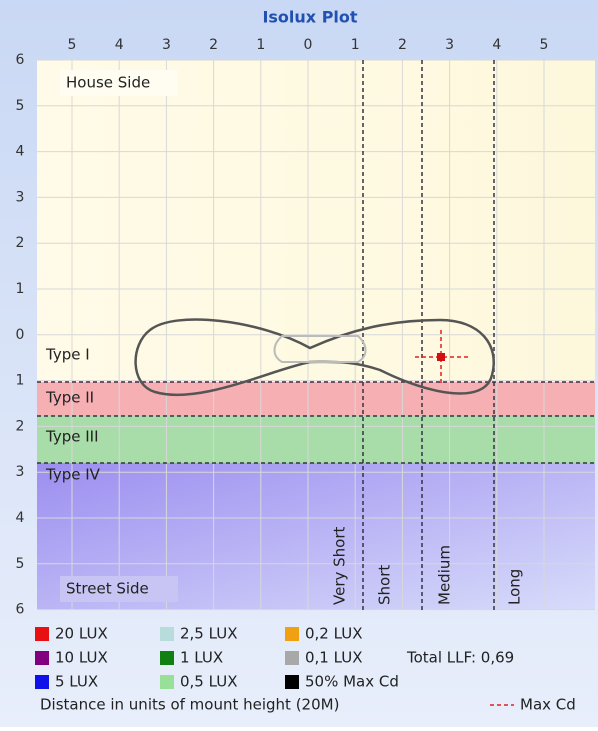 This screenshot has width=598, height=731. What do you see at coordinates (445, 575) in the screenshot?
I see `distance-label: Medium` at bounding box center [445, 575].